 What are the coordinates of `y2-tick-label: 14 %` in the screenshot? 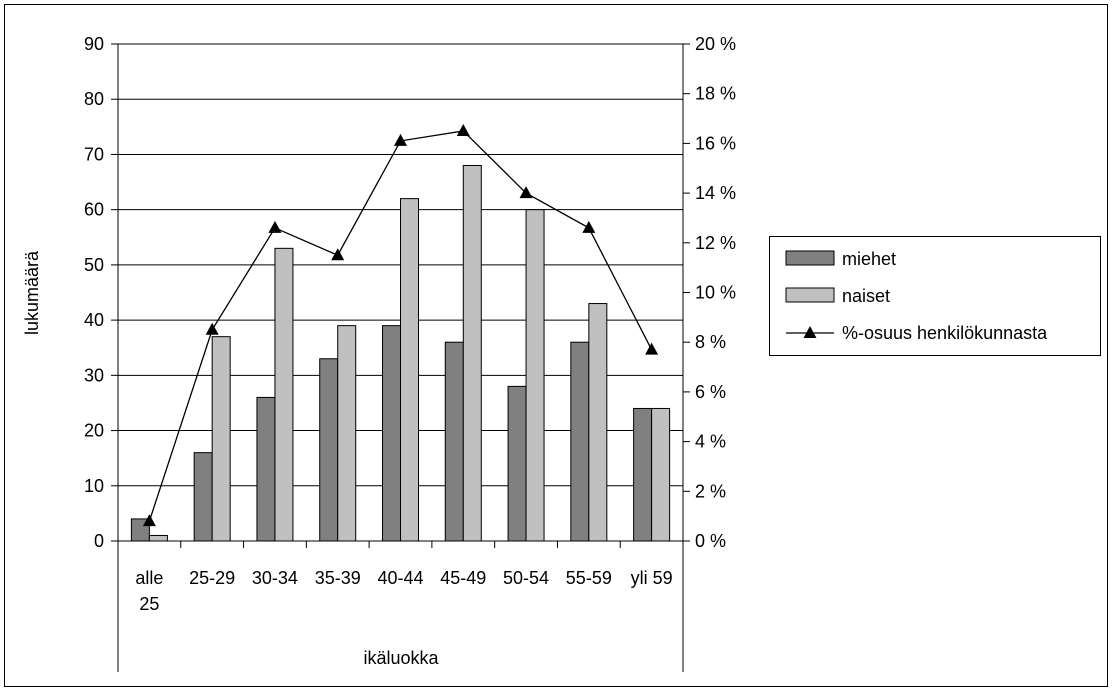 It's located at (715, 193).